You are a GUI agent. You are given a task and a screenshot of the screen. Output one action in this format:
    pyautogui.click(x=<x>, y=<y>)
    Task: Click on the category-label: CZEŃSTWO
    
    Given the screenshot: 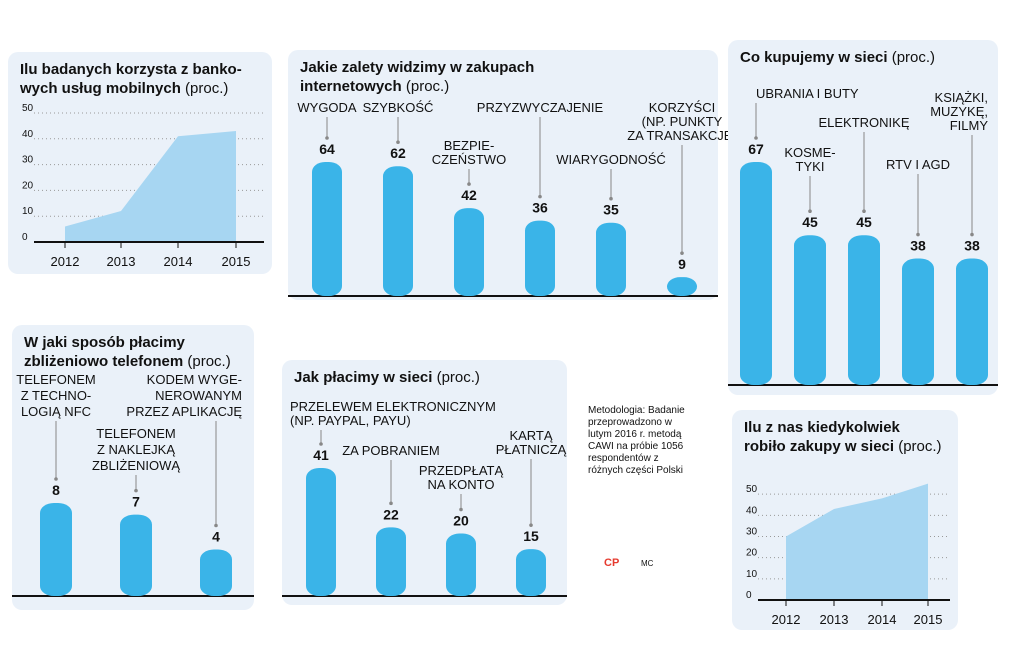 What is the action you would take?
    pyautogui.click(x=469, y=159)
    